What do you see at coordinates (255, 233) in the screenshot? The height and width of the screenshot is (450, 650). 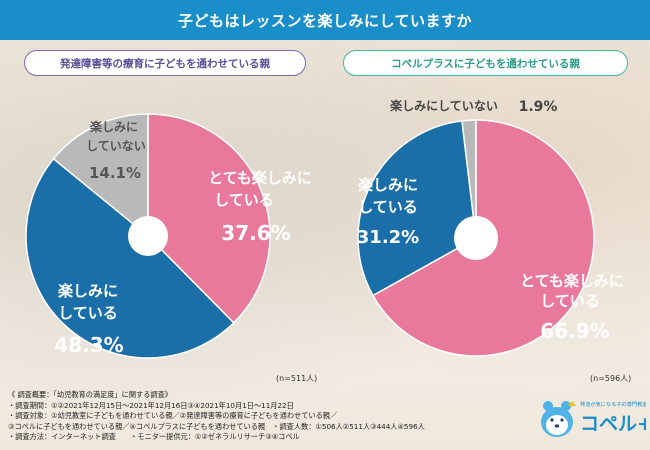 I see `left-very-happy-value: 37.6%` at bounding box center [255, 233].